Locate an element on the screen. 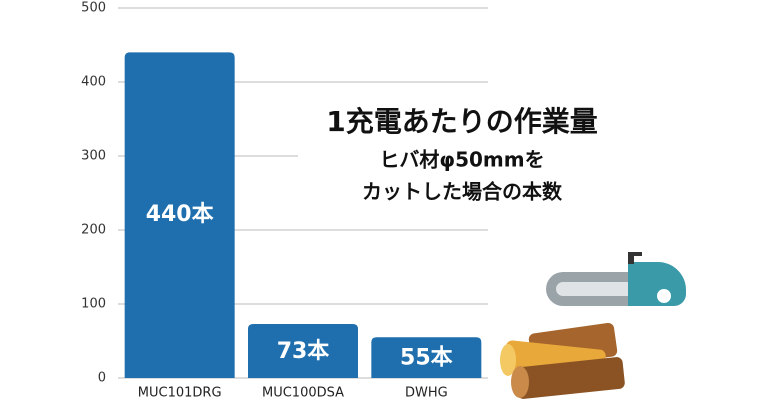 The height and width of the screenshot is (403, 768). chainsaw-illustration is located at coordinates (616, 279).